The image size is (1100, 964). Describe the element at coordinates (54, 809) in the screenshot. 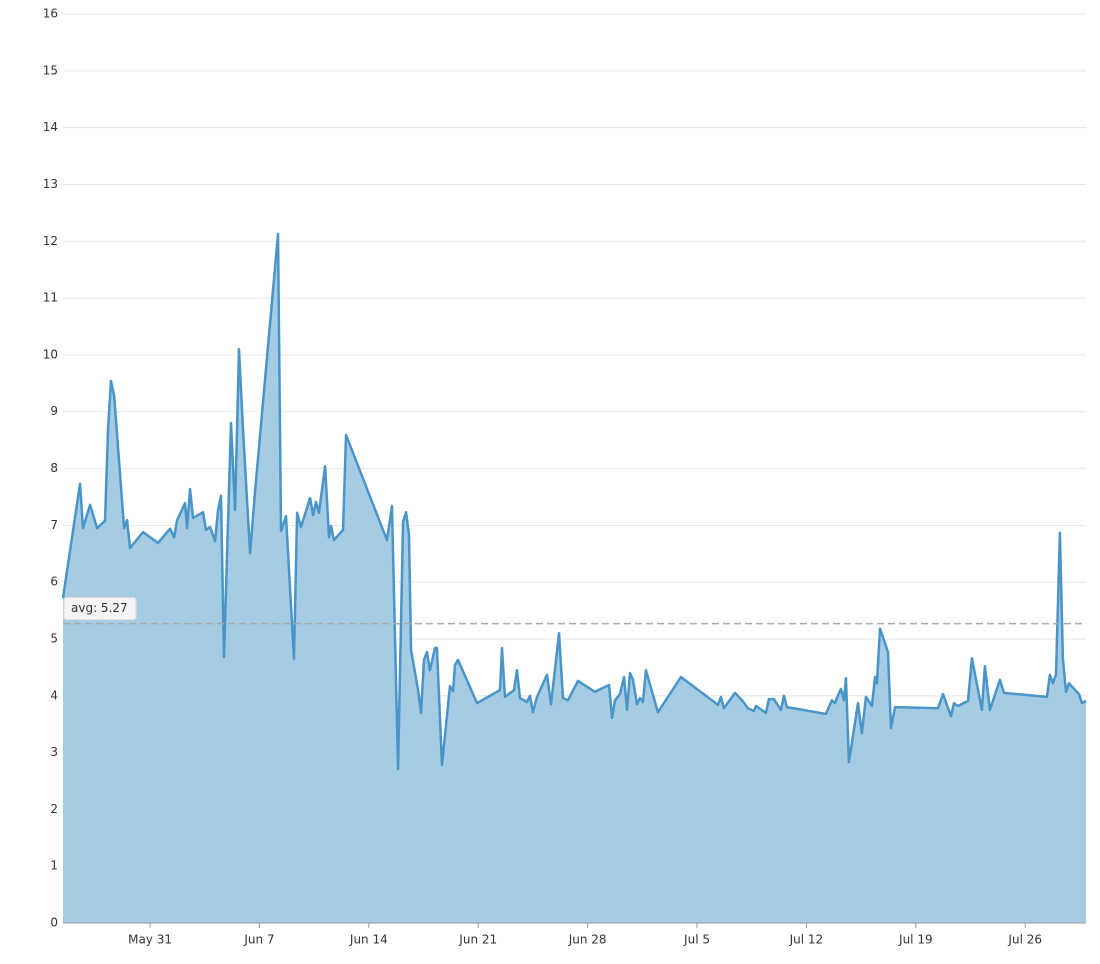

I see `y-tick-label: 2` at that location.